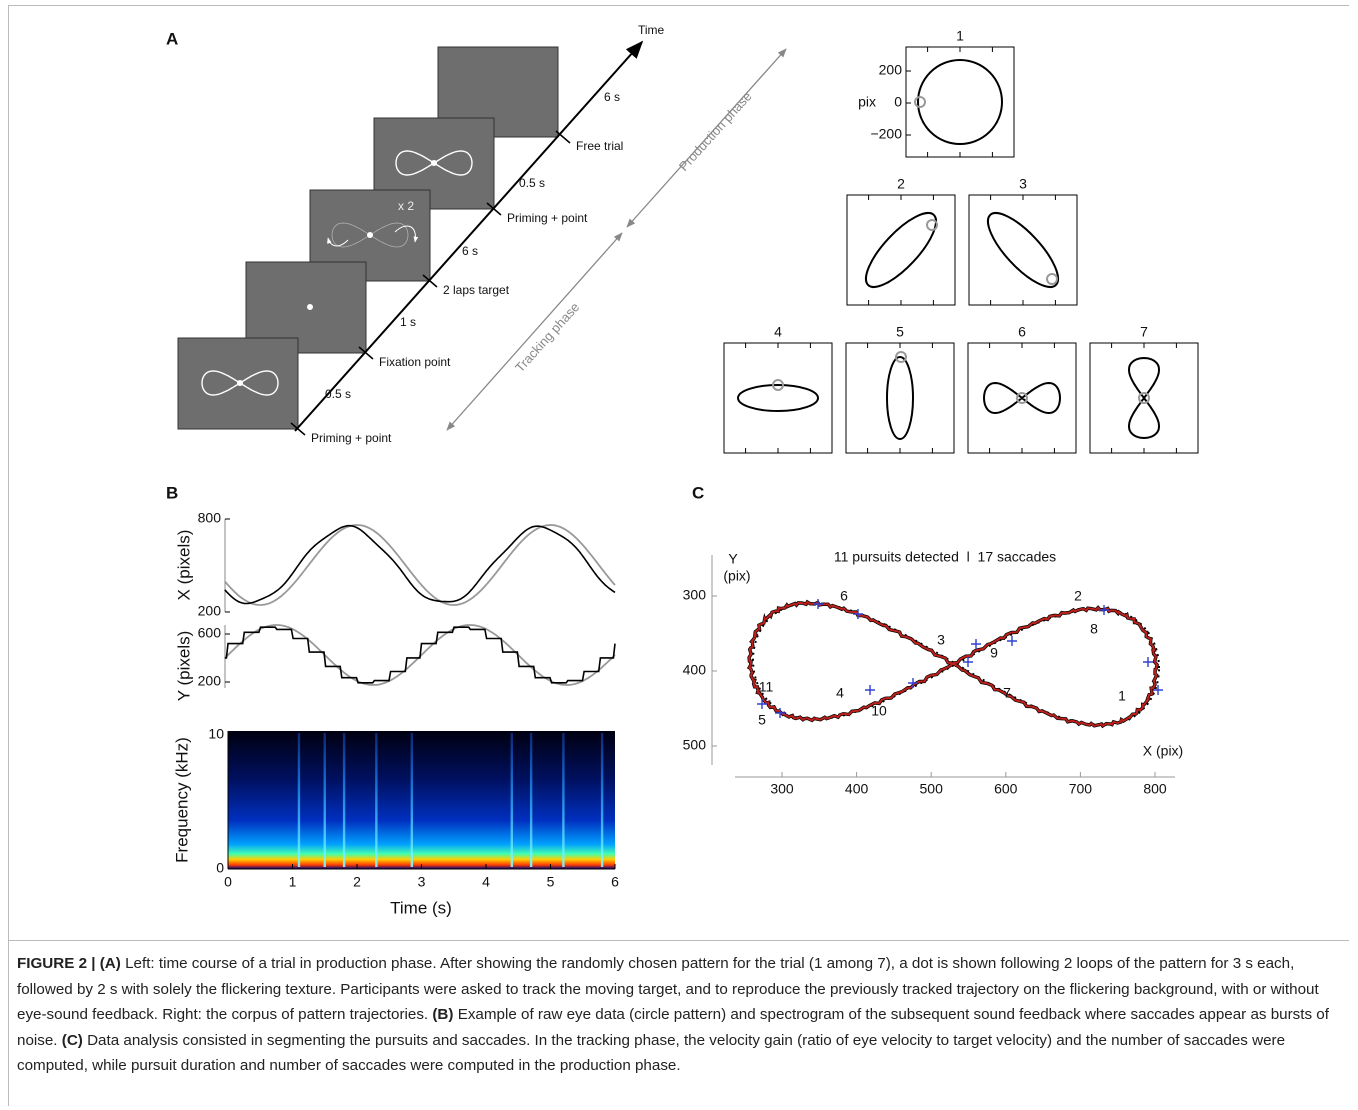  Describe the element at coordinates (210, 518) in the screenshot. I see `y-tick-label: 800` at that location.